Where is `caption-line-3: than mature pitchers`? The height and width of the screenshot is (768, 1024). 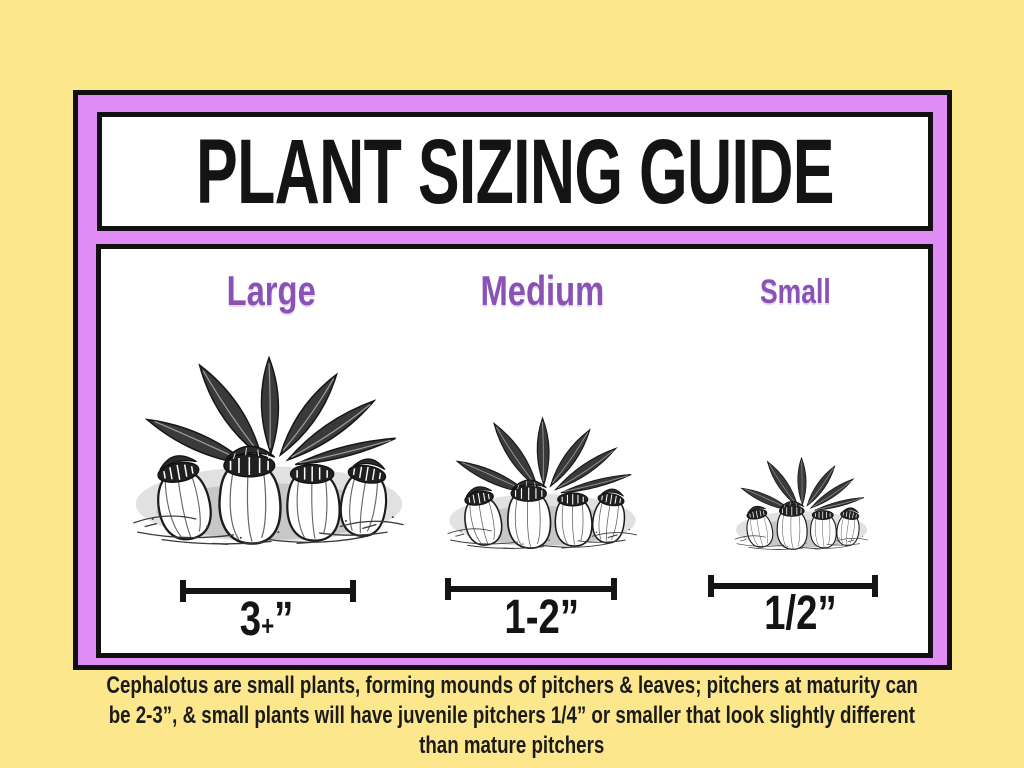
caption-line-3: than mature pitchers is located at coordinates (512, 745).